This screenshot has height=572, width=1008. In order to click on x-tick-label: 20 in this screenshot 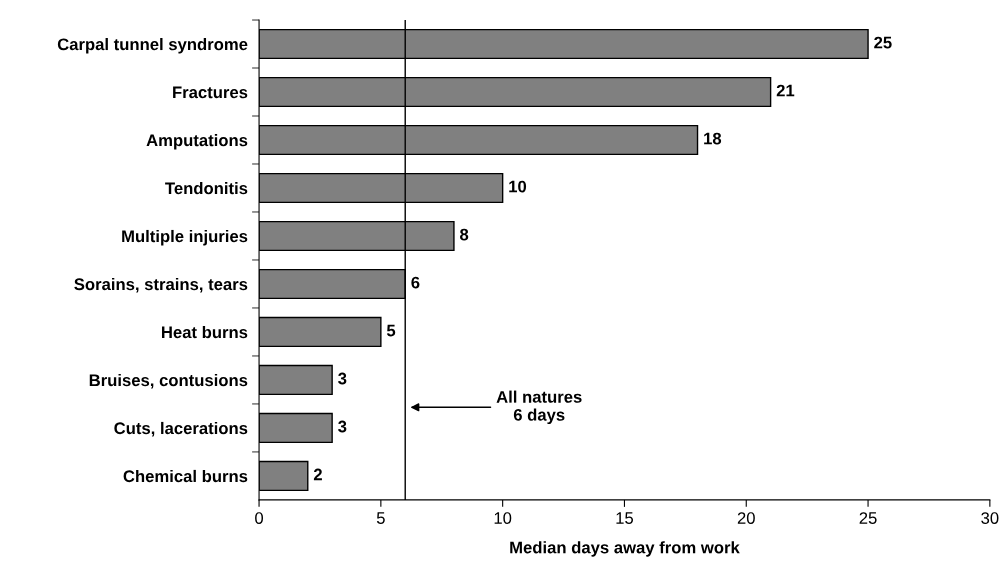, I will do `click(746, 518)`.